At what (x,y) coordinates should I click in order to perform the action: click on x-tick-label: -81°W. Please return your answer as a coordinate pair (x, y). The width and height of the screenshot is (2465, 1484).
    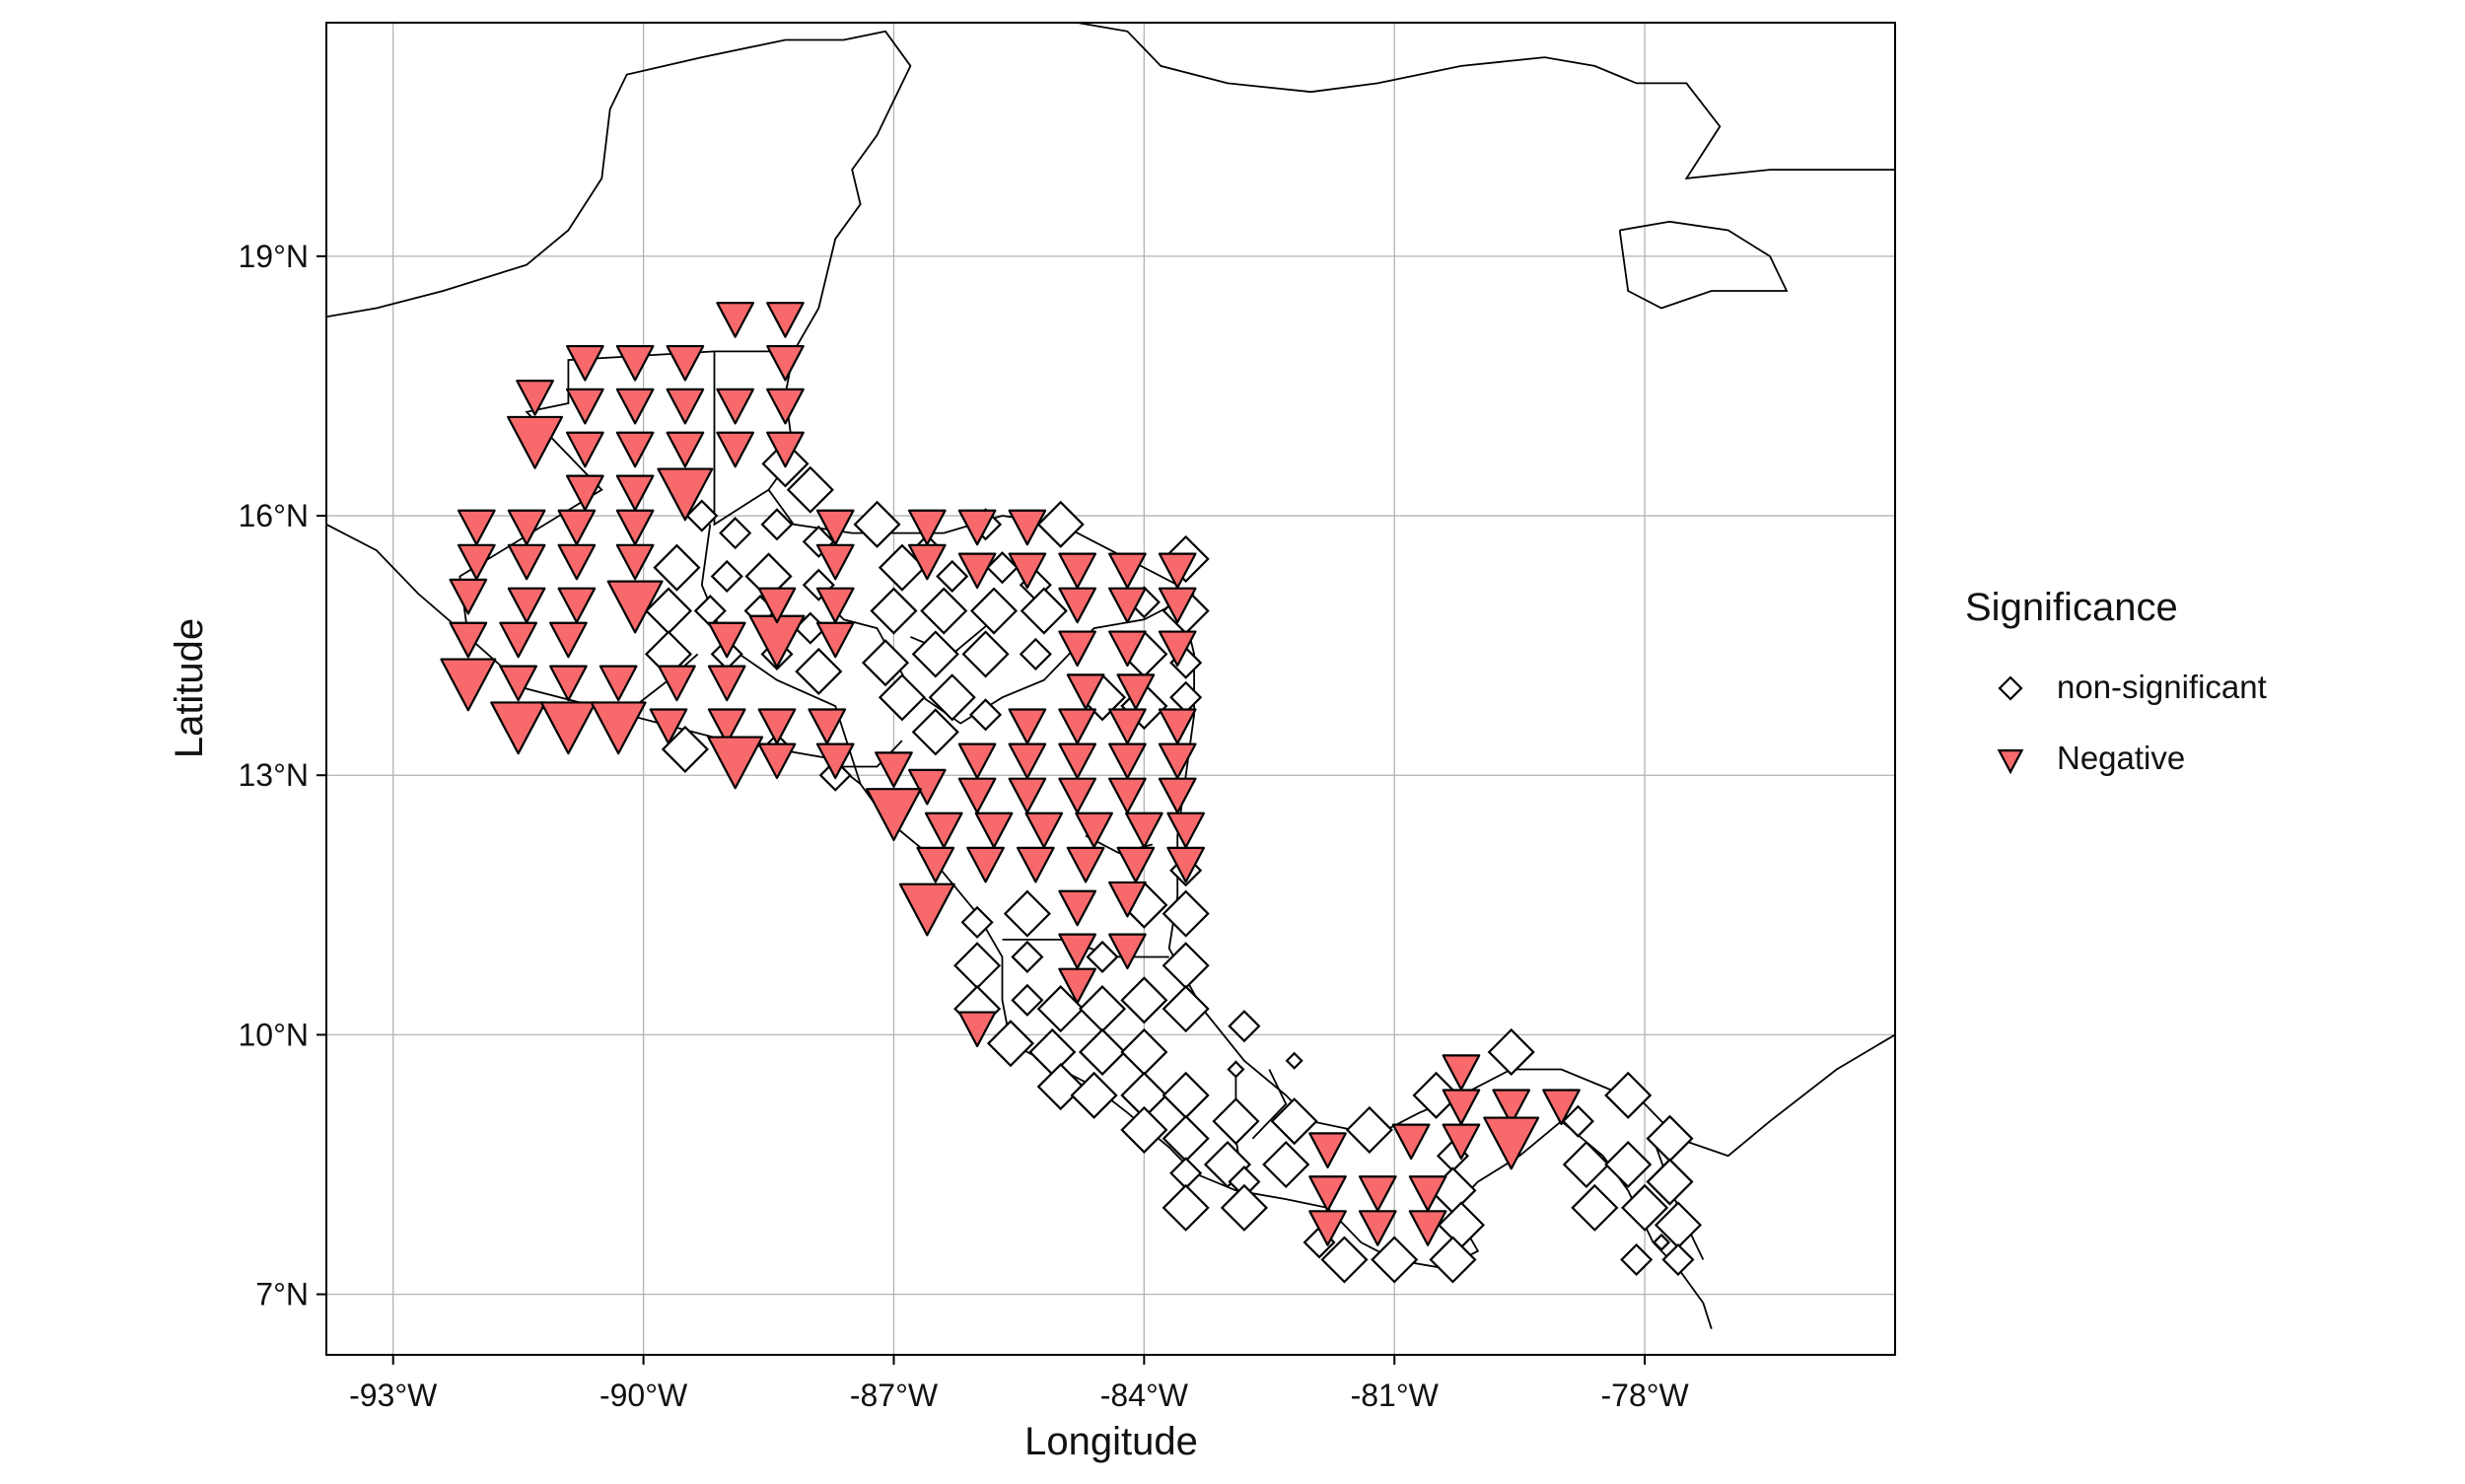
    Looking at the image, I should click on (1395, 1395).